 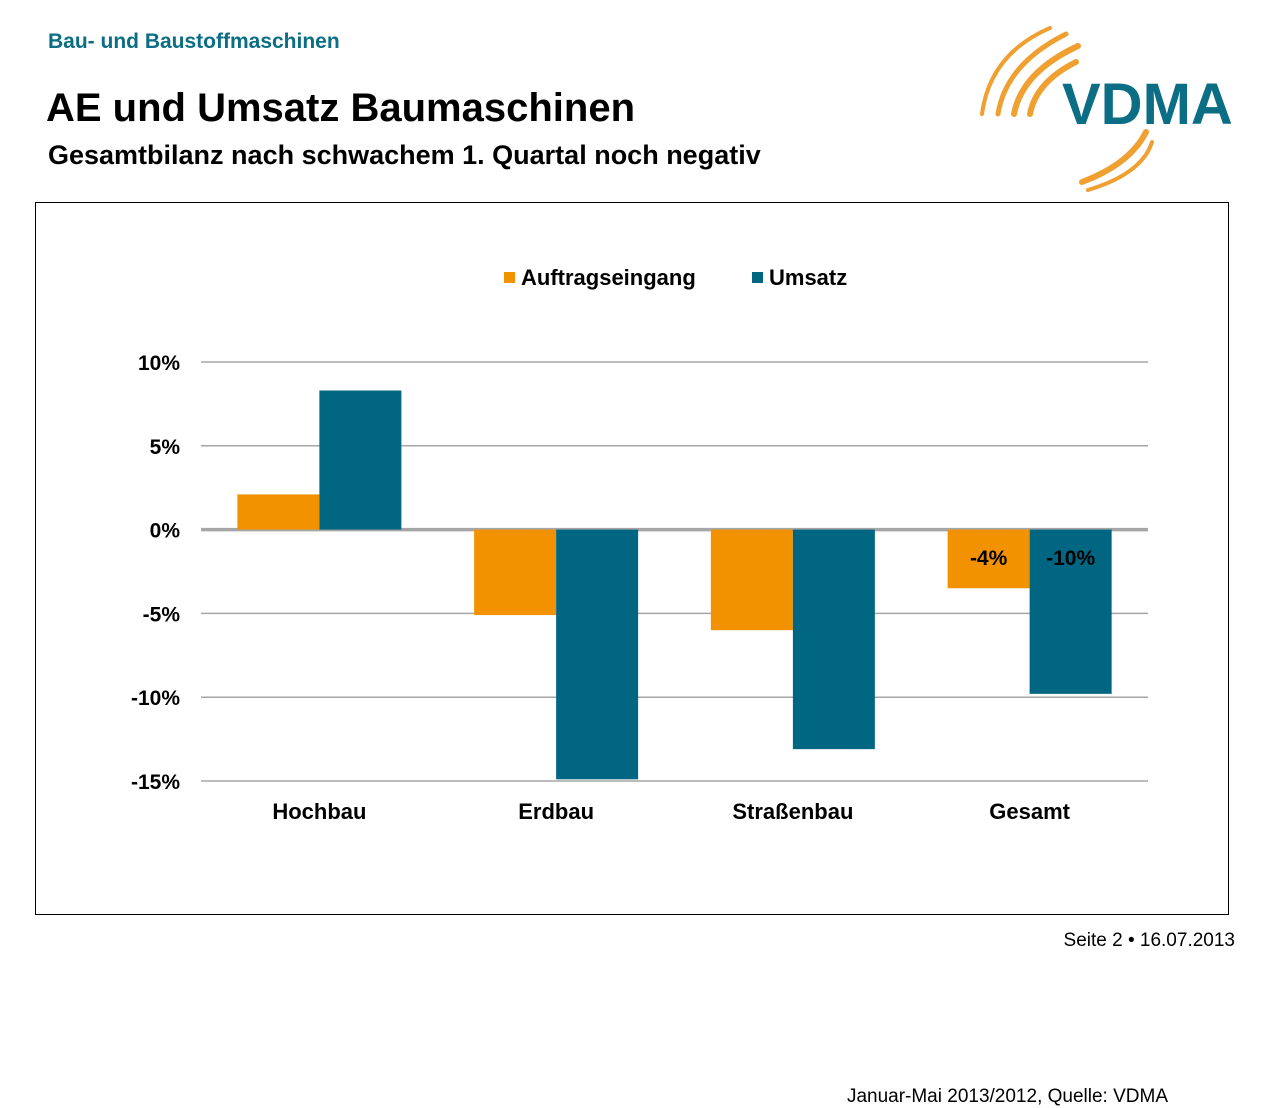 I want to click on x-category-label: Gesamt, so click(x=1029, y=811).